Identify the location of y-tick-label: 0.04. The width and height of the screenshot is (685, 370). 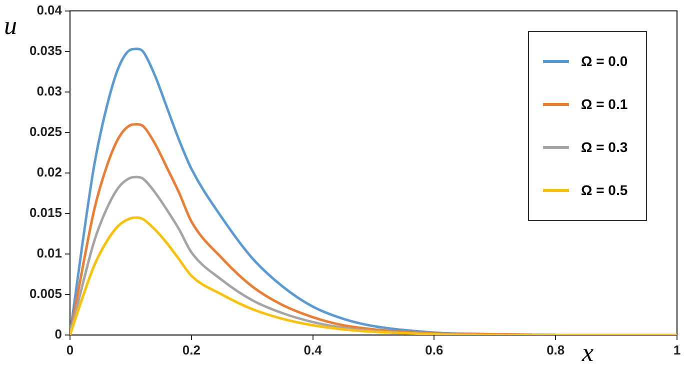
(49, 10).